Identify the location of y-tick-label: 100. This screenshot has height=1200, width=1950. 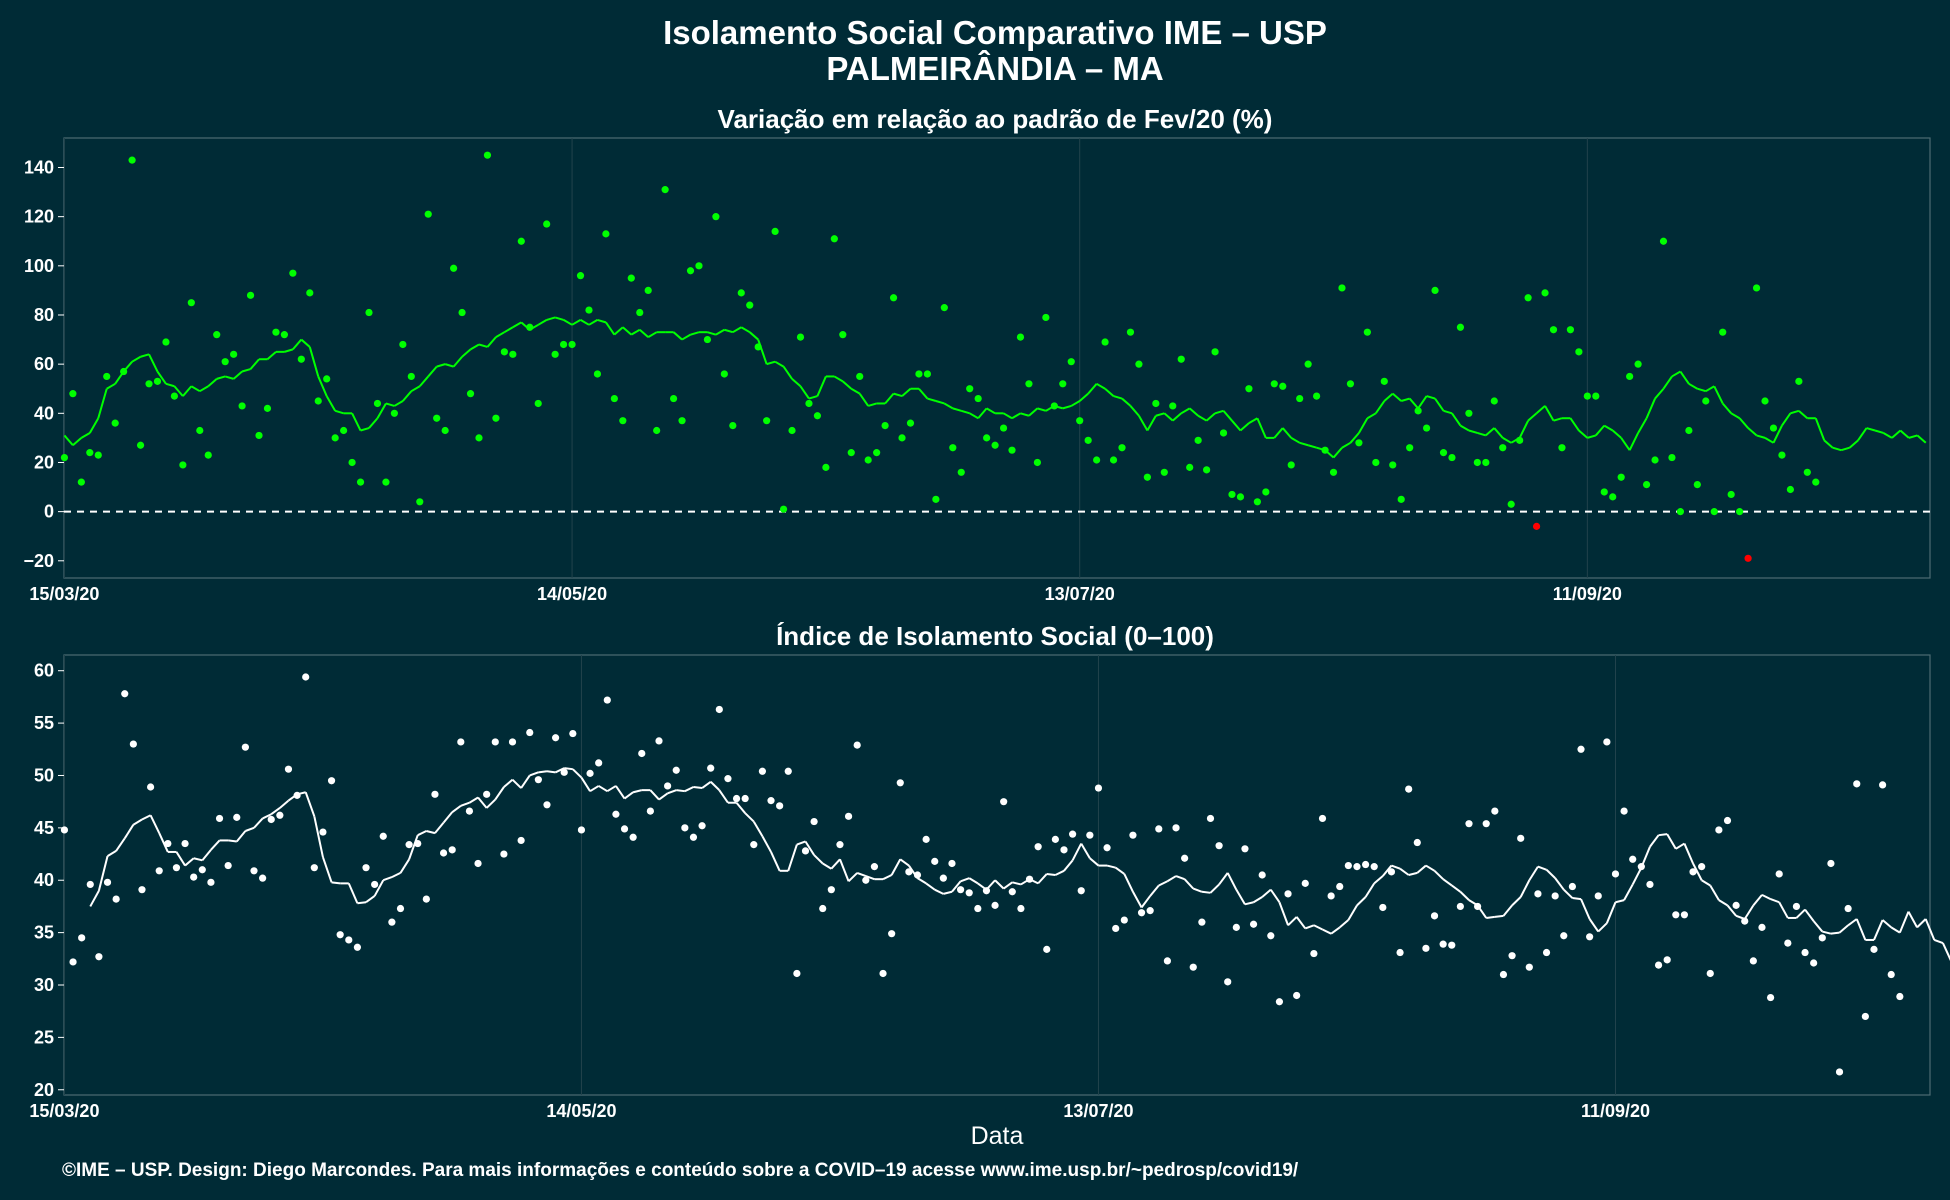
(39, 266).